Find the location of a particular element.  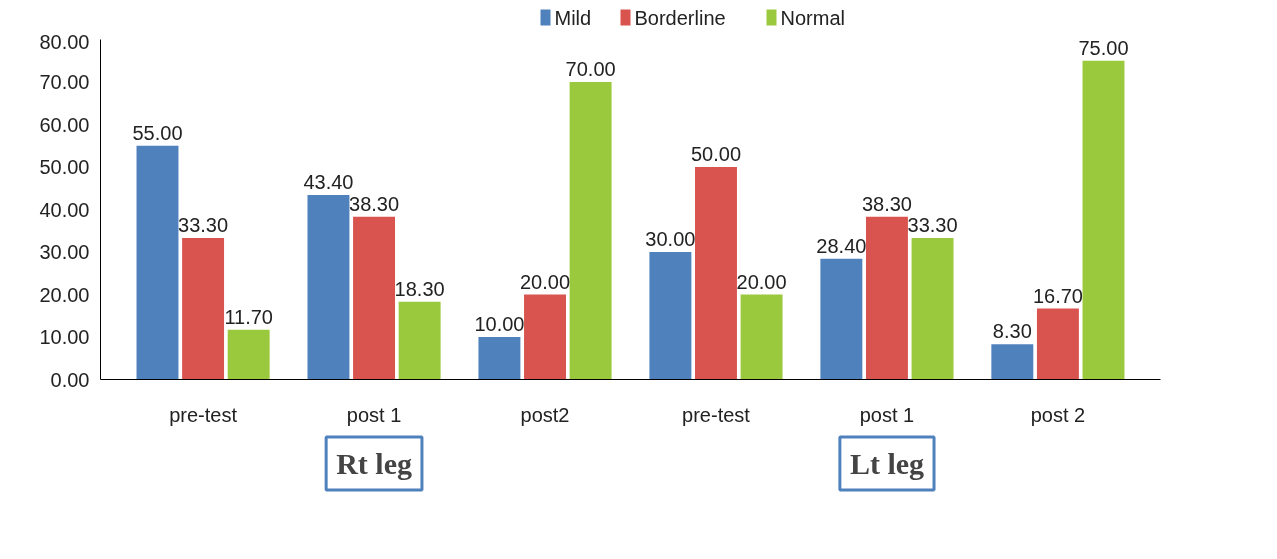

data-label: 50.00 is located at coordinates (716, 154).